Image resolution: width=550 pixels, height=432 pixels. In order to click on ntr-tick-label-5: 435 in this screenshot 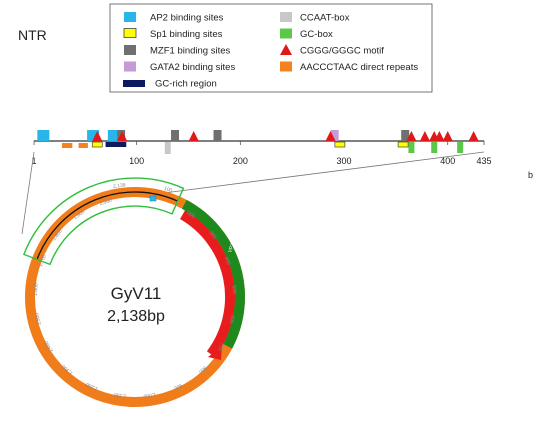, I will do `click(483, 161)`.